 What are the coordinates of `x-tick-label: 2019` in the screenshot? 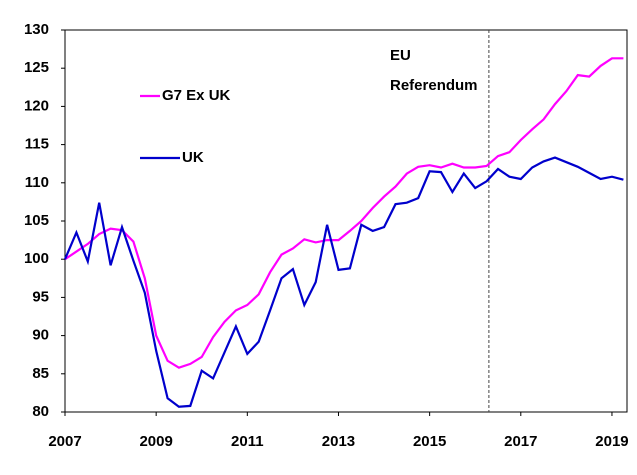 It's located at (611, 441).